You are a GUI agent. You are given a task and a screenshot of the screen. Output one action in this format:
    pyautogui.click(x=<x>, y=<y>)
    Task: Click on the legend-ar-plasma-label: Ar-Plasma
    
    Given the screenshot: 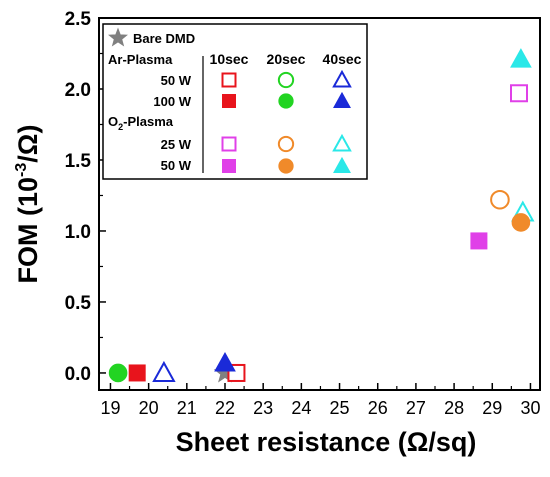 What is the action you would take?
    pyautogui.click(x=140, y=59)
    